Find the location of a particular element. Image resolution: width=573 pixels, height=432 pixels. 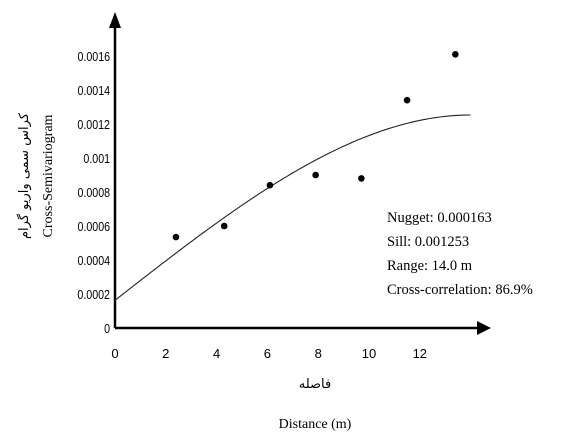

x-tick-label: 8 is located at coordinates (318, 353).